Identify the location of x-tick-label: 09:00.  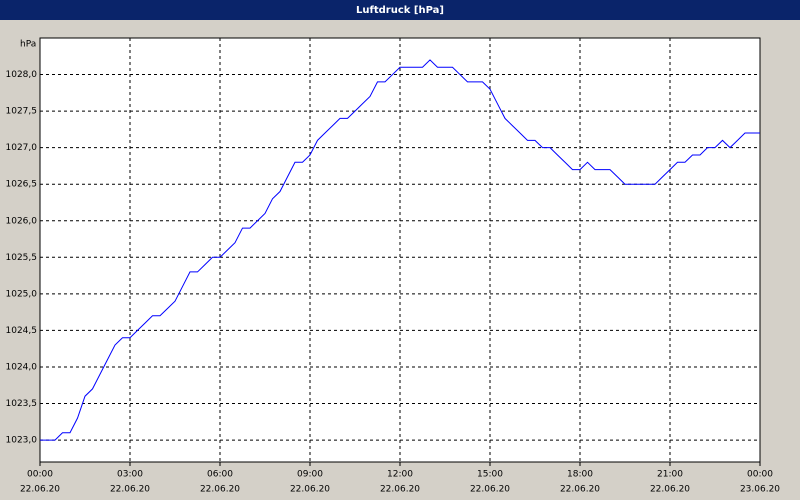
(310, 475).